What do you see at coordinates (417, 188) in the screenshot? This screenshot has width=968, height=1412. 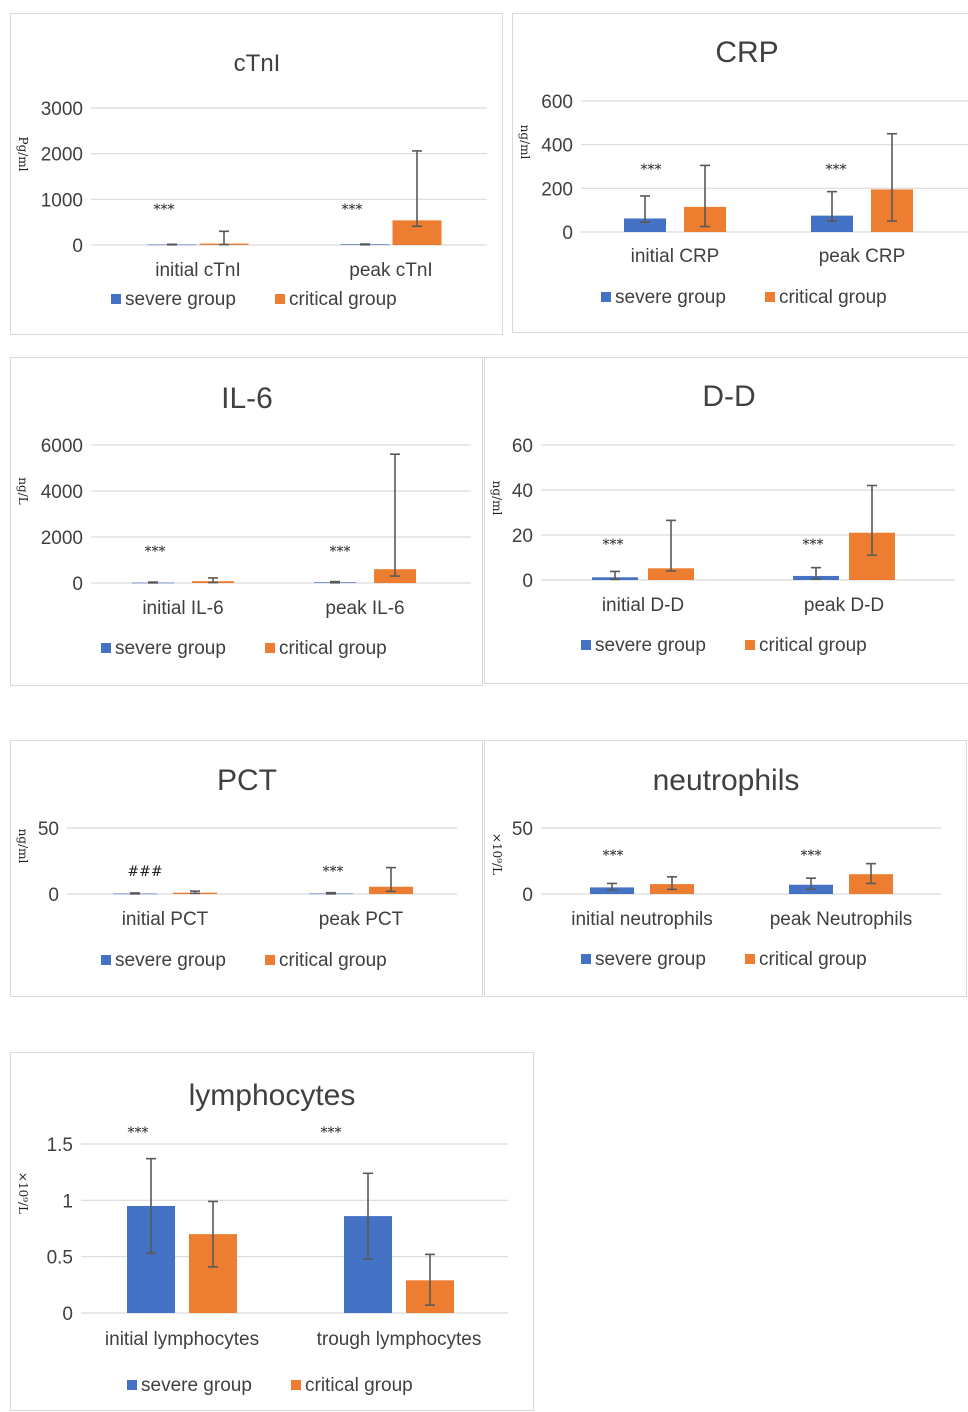 I see `error-bar-critical-group-peak-ctni` at bounding box center [417, 188].